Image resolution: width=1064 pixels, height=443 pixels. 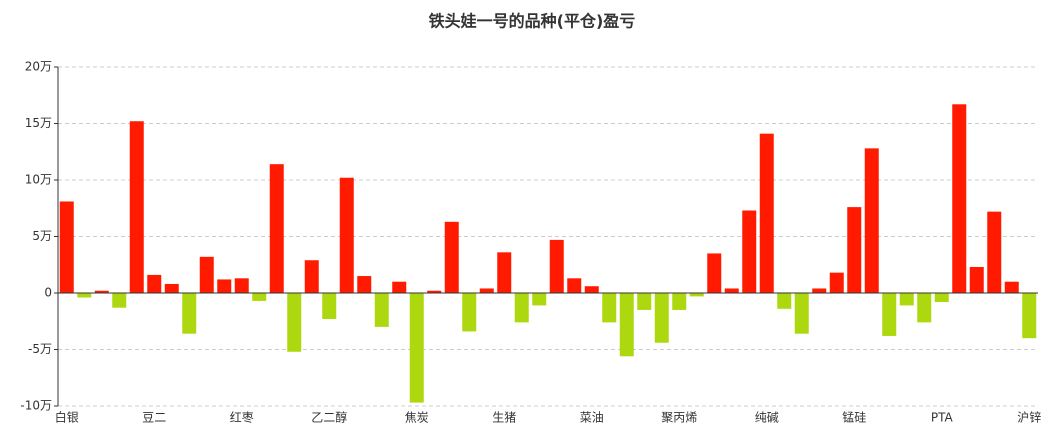 What do you see at coordinates (592, 418) in the screenshot?
I see `x-tick-label: 菜油` at bounding box center [592, 418].